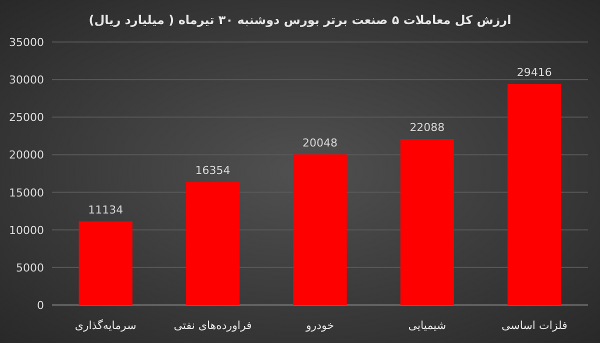 The height and width of the screenshot is (343, 600). Describe the element at coordinates (40, 305) in the screenshot. I see `y-tick-label: 0` at that location.